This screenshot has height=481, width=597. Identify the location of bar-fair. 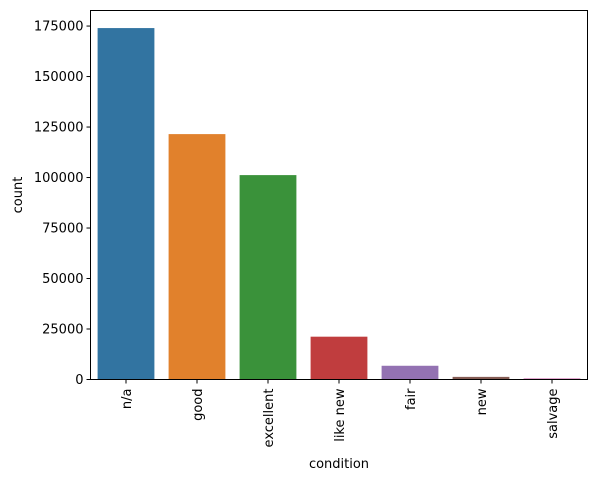
(410, 372).